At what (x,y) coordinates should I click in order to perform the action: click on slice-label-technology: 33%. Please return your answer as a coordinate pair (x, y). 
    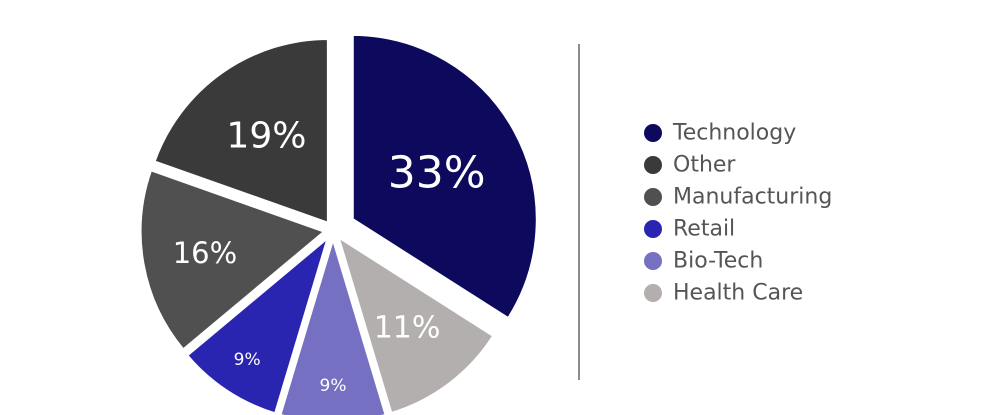
    Looking at the image, I should click on (437, 173).